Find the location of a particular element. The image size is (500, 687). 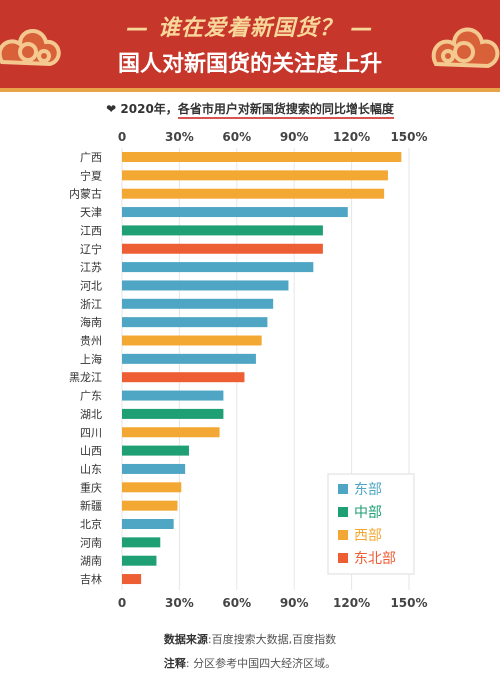

data-source: 数据来源:百度搜索大数据,百度指数 is located at coordinates (250, 639).